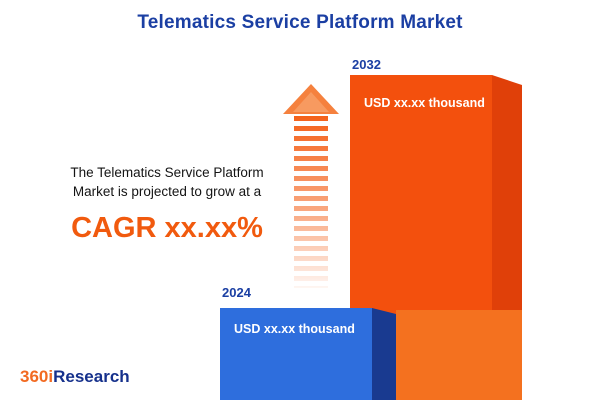 The width and height of the screenshot is (600, 400). Describe the element at coordinates (424, 103) in the screenshot. I see `bar-2032-value-label: USD xx.xx thousand` at that location.